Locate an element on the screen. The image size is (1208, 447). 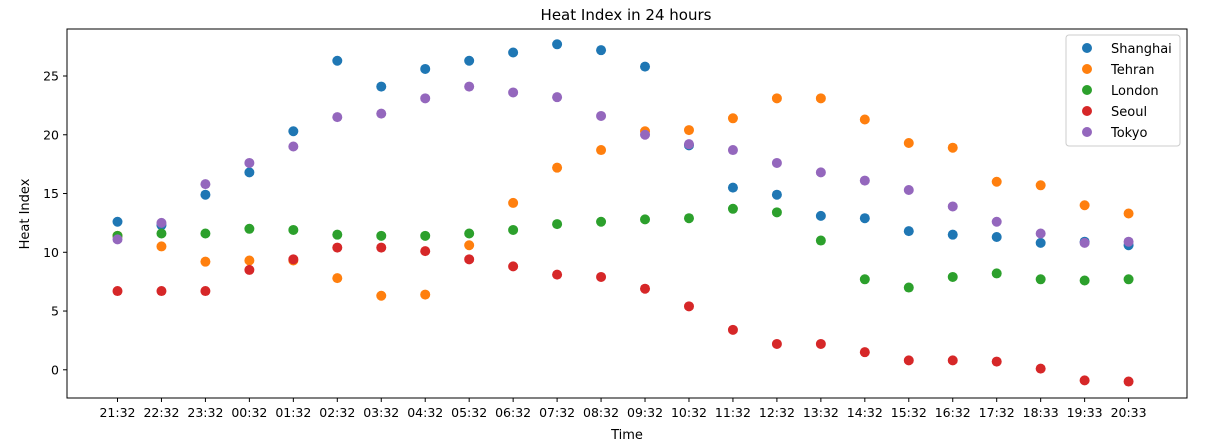
x-tick-label: 08:32 is located at coordinates (601, 412).